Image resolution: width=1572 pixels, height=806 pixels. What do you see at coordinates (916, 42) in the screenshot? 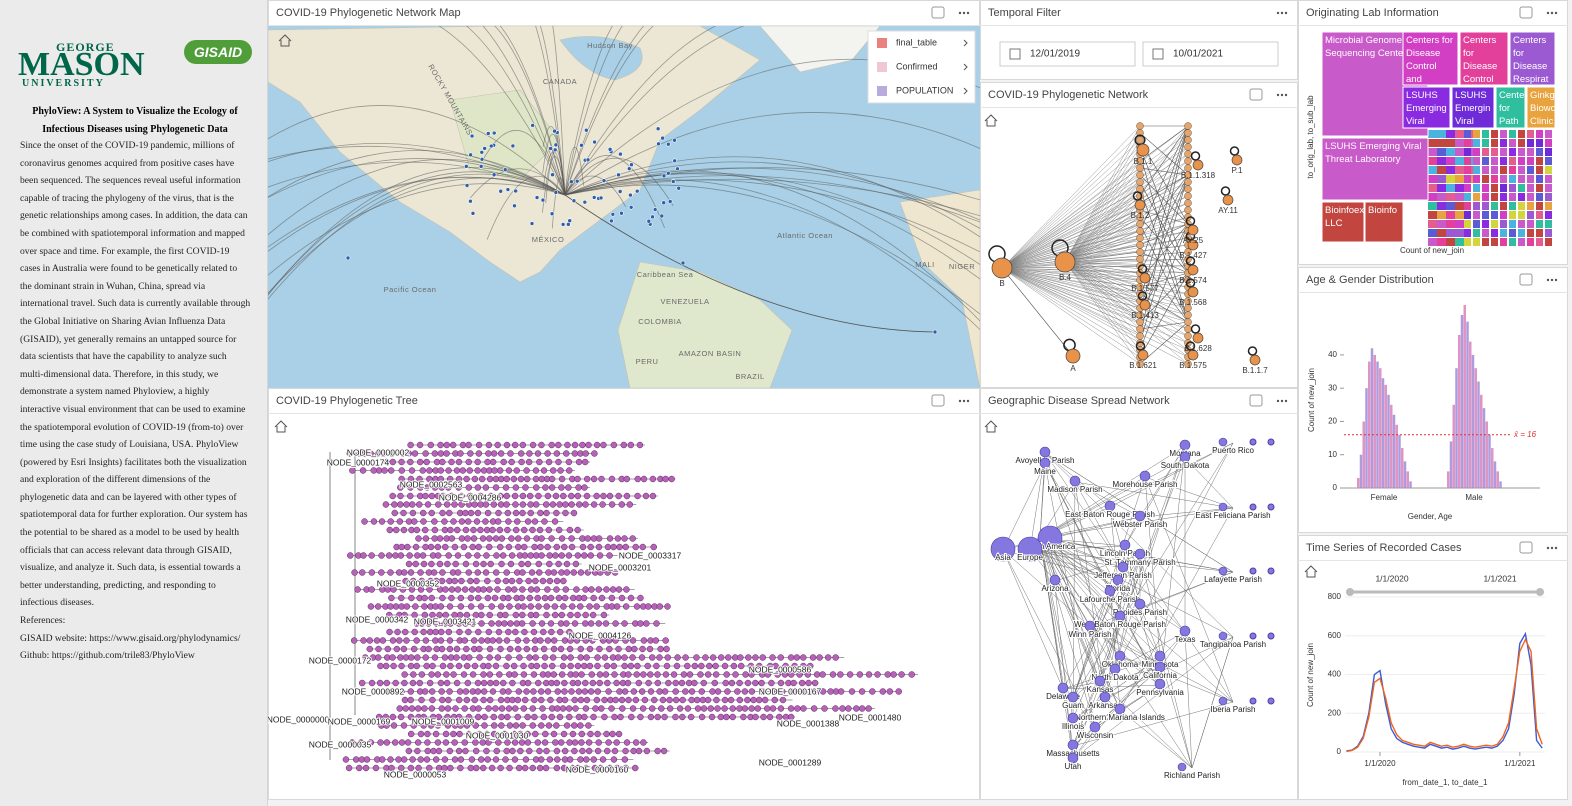
I see `layer-name: final_table` at bounding box center [916, 42].